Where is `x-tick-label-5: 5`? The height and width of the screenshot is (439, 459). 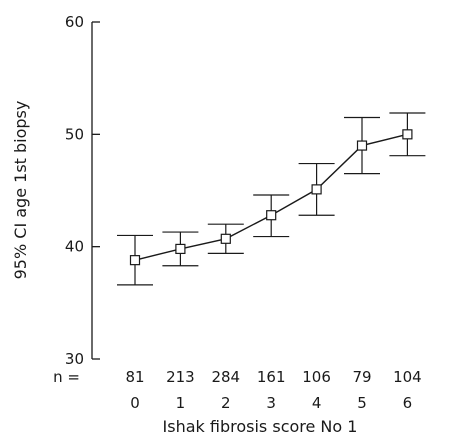
x-tick-label-5: 5 is located at coordinates (362, 403).